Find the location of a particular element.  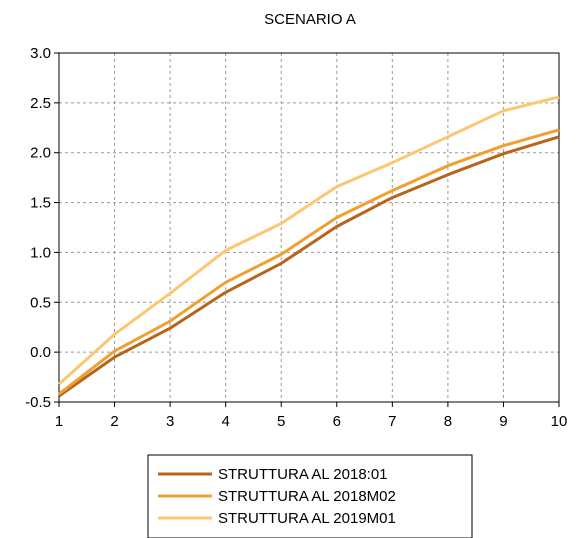

y-tick-label: 1.0 is located at coordinates (40, 252).